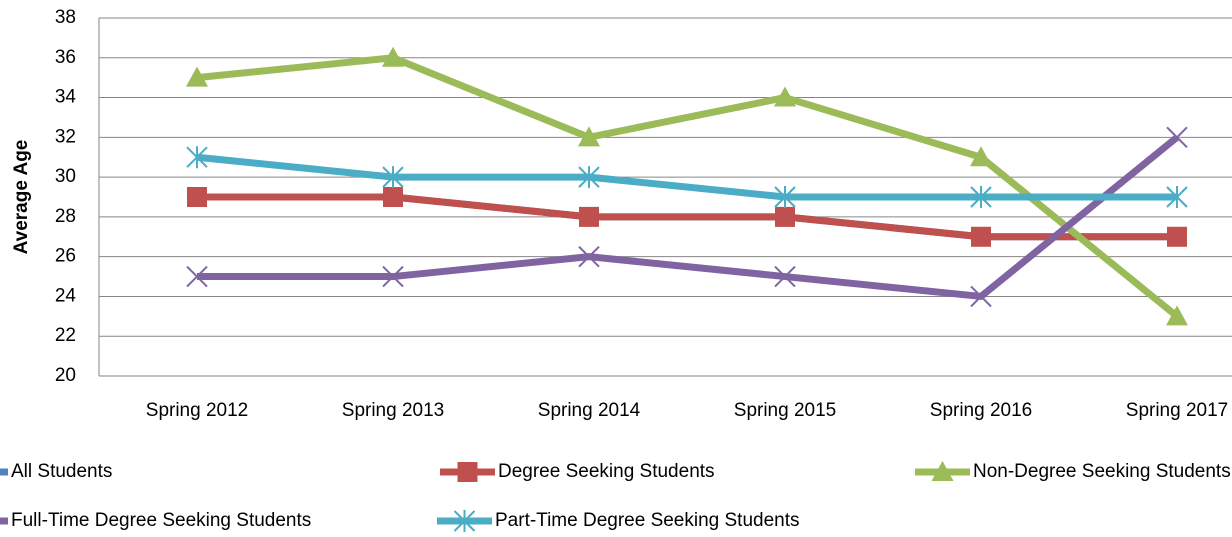 Image resolution: width=1232 pixels, height=537 pixels. I want to click on legend-label: Degree Seeking Students, so click(606, 471).